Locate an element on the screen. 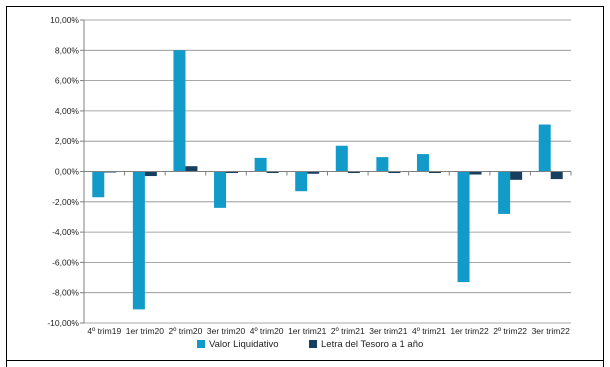 This screenshot has width=610, height=367. x-tick-label: 1er trim20 is located at coordinates (145, 331).